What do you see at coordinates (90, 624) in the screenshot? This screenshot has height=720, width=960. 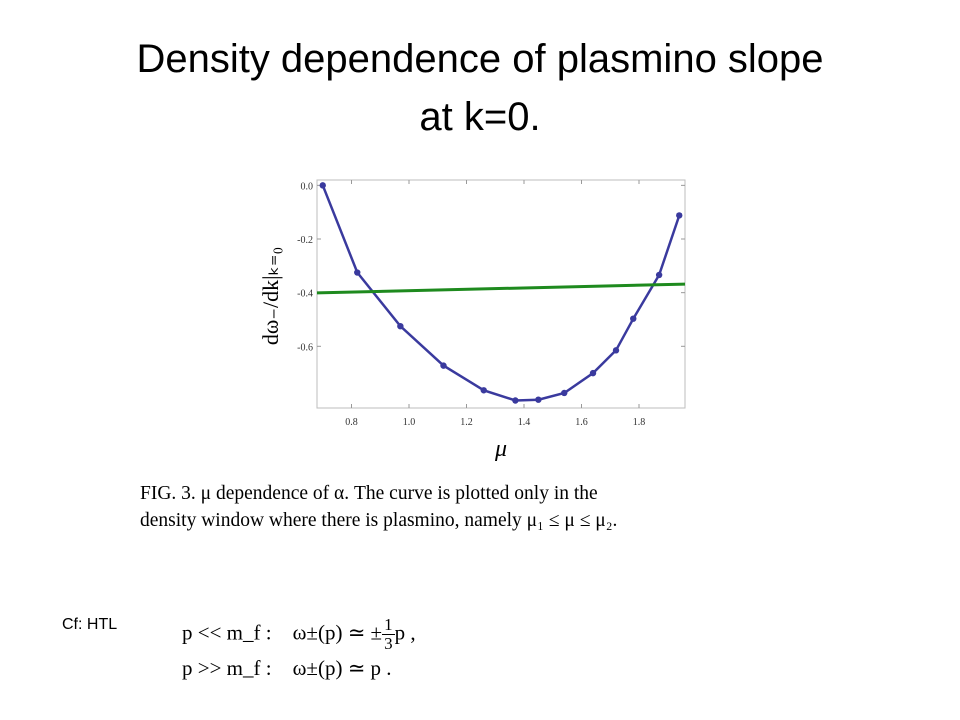 I see `cf-htl-label: Cf: HTL` at bounding box center [90, 624].